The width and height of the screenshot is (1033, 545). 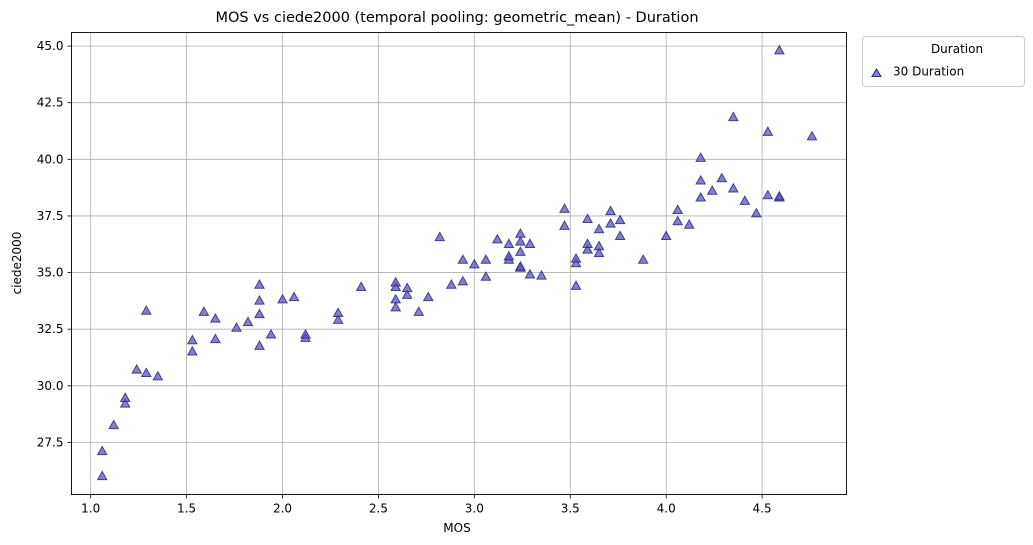 I want to click on x-tick-label: 1.0, so click(x=90, y=509).